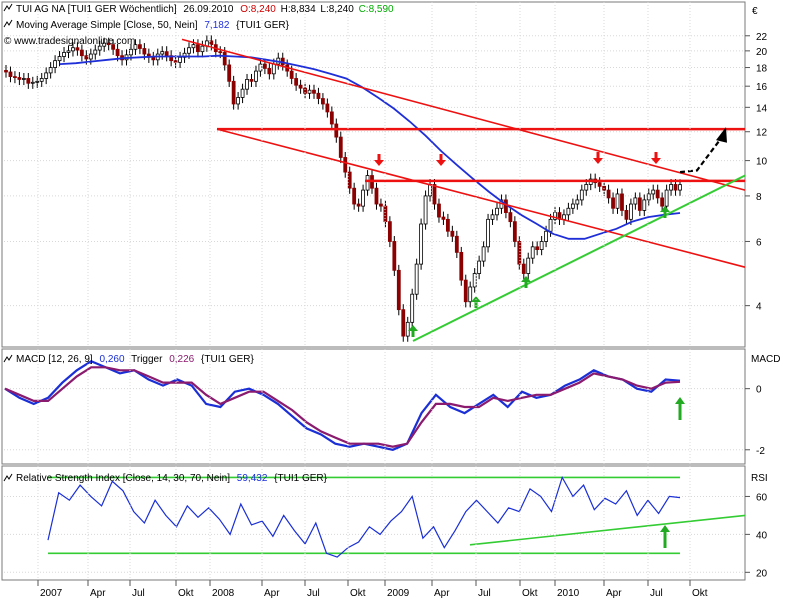 The height and width of the screenshot is (600, 800). I want to click on macd-grid, so click(374, 419).